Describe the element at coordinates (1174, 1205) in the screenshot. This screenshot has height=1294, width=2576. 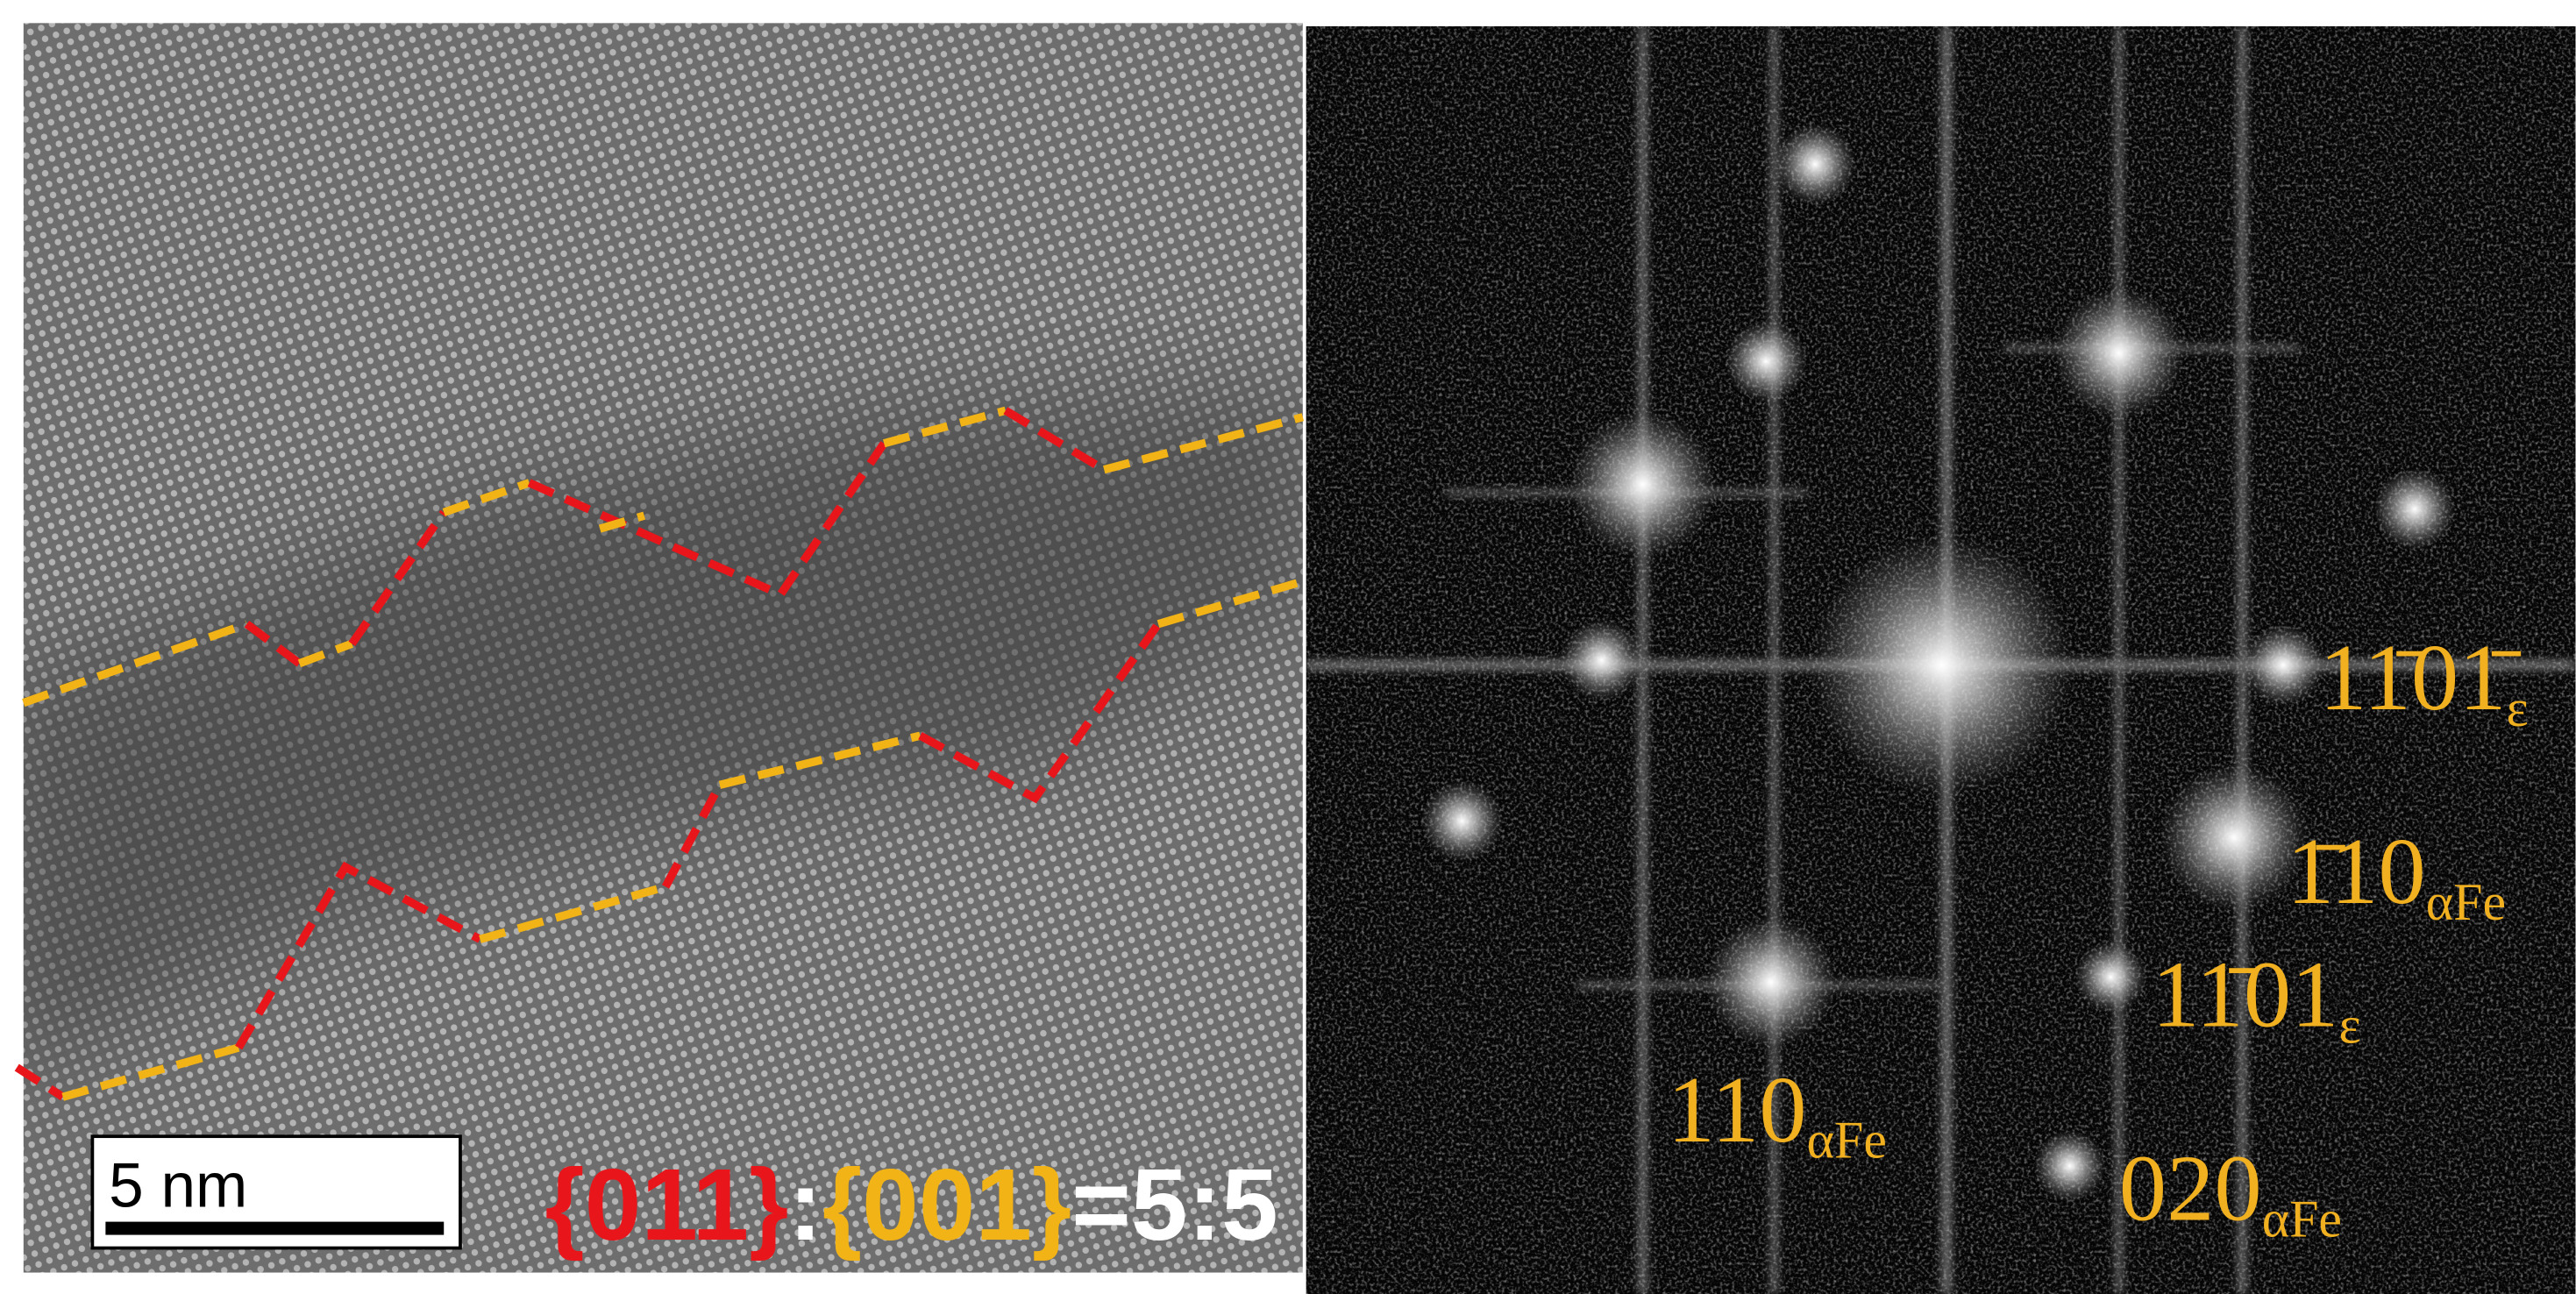
I see `ratio-part: =5:5` at that location.